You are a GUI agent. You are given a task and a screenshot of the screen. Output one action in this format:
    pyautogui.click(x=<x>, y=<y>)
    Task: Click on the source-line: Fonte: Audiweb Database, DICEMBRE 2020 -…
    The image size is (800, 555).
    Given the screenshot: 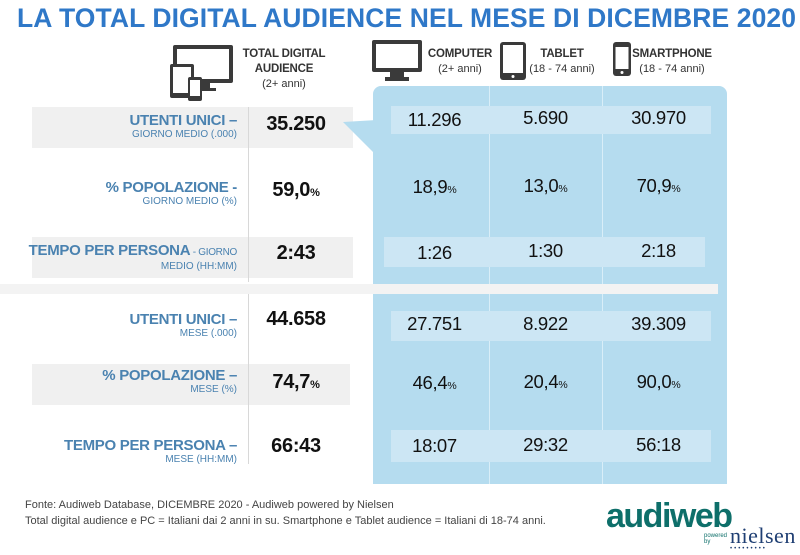 What is the action you would take?
    pyautogui.click(x=209, y=505)
    